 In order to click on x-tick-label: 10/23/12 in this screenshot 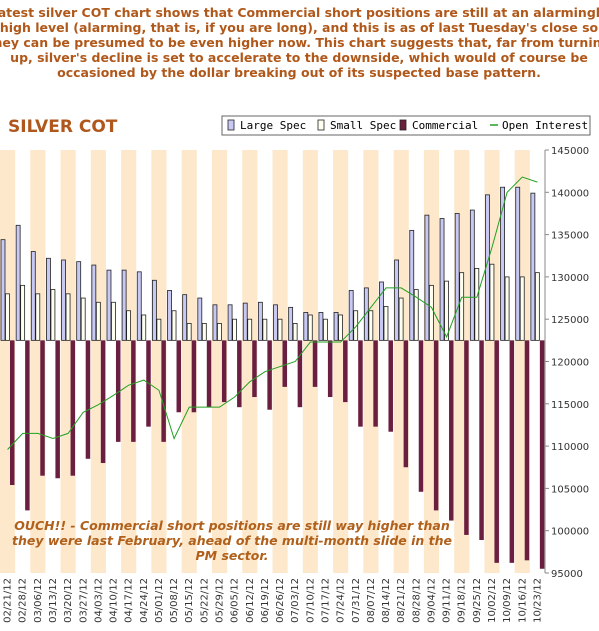, I will do `click(537, 600)`.